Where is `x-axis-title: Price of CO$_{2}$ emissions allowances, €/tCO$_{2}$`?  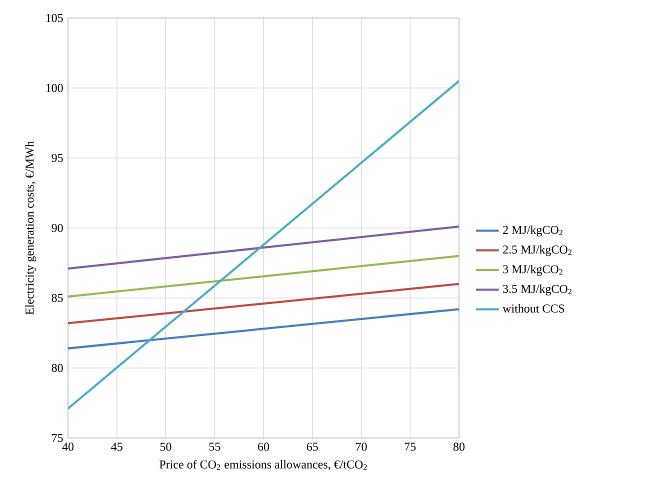 x-axis-title: Price of CO$_{2}$ emissions allowances, €/tCO$_{2}$ is located at coordinates (263, 465).